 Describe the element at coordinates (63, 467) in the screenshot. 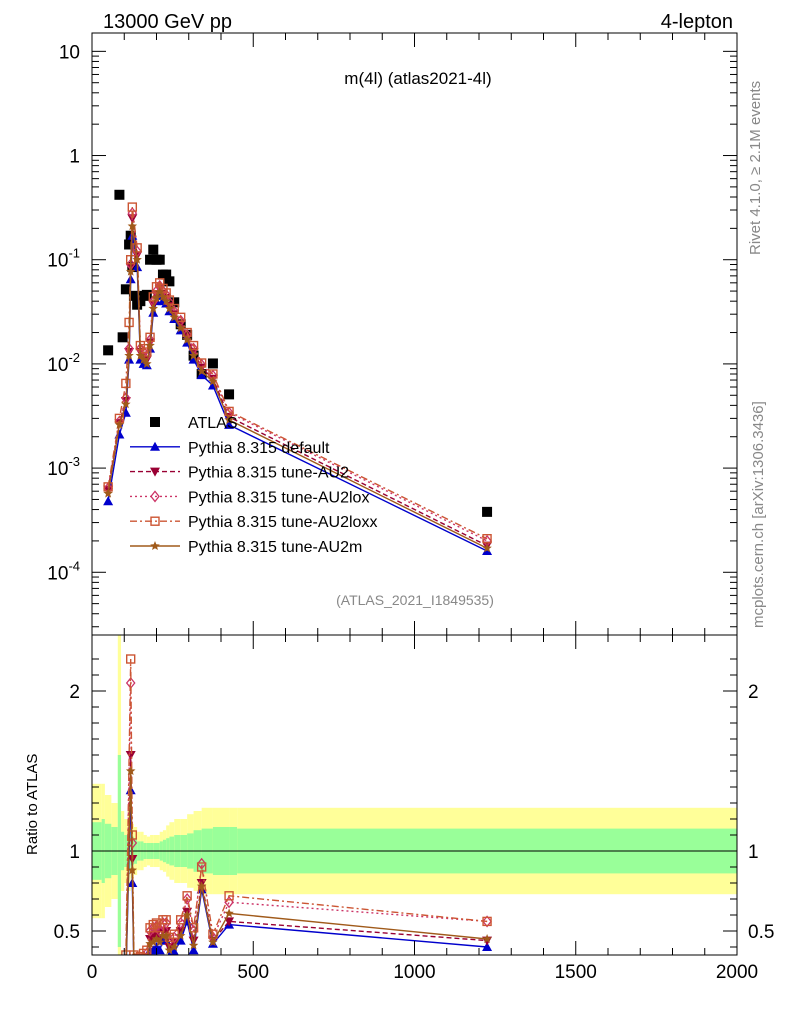

I see `y-tick-label: 10⁻³` at that location.